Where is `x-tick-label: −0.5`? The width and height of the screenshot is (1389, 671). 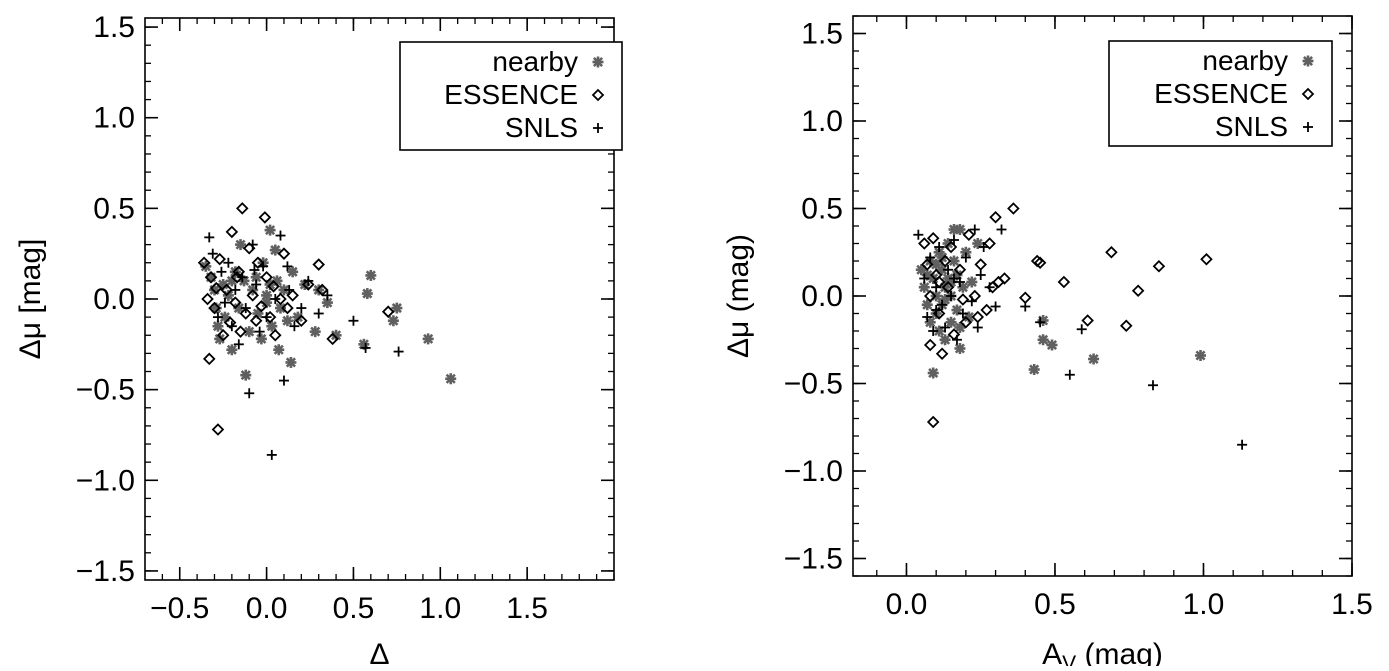 x-tick-label: −0.5 is located at coordinates (179, 608).